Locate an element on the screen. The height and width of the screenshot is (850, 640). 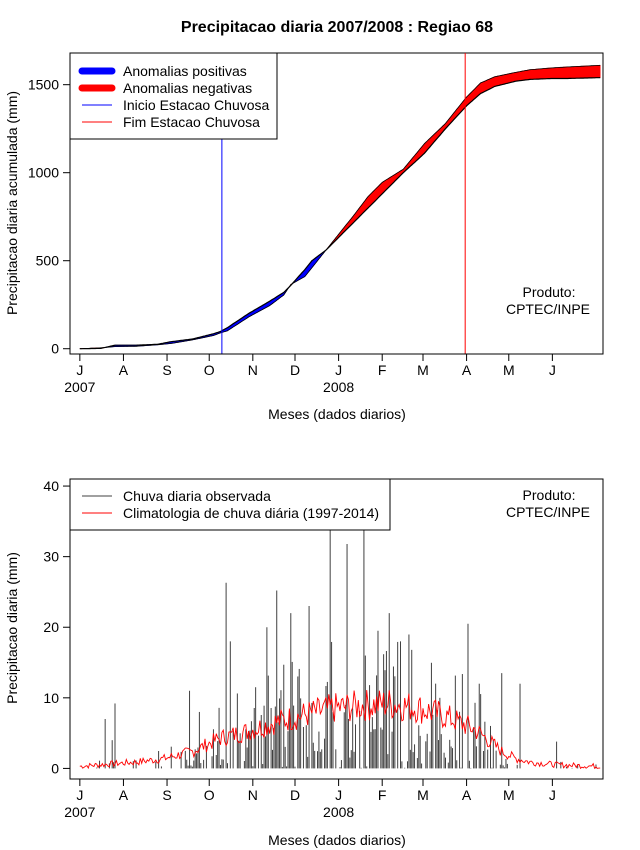
bottom-product-name: CPTEC/INPE is located at coordinates (548, 512).